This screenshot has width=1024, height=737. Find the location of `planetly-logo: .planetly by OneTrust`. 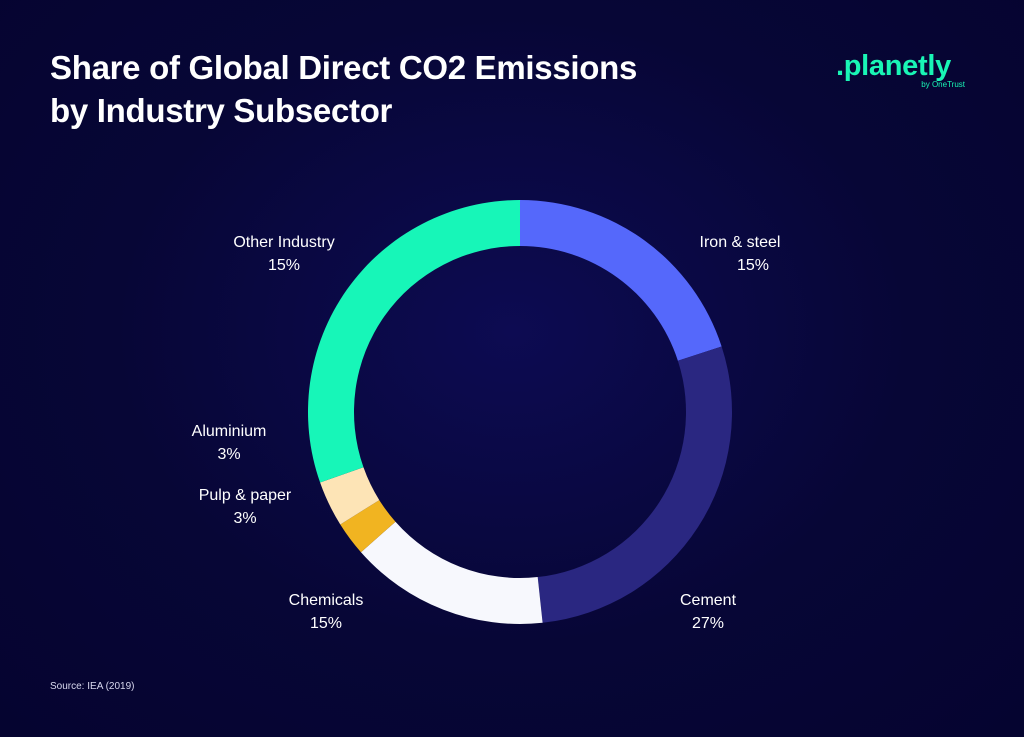

planetly-logo: .planetly by OneTrust is located at coordinates (906, 73).